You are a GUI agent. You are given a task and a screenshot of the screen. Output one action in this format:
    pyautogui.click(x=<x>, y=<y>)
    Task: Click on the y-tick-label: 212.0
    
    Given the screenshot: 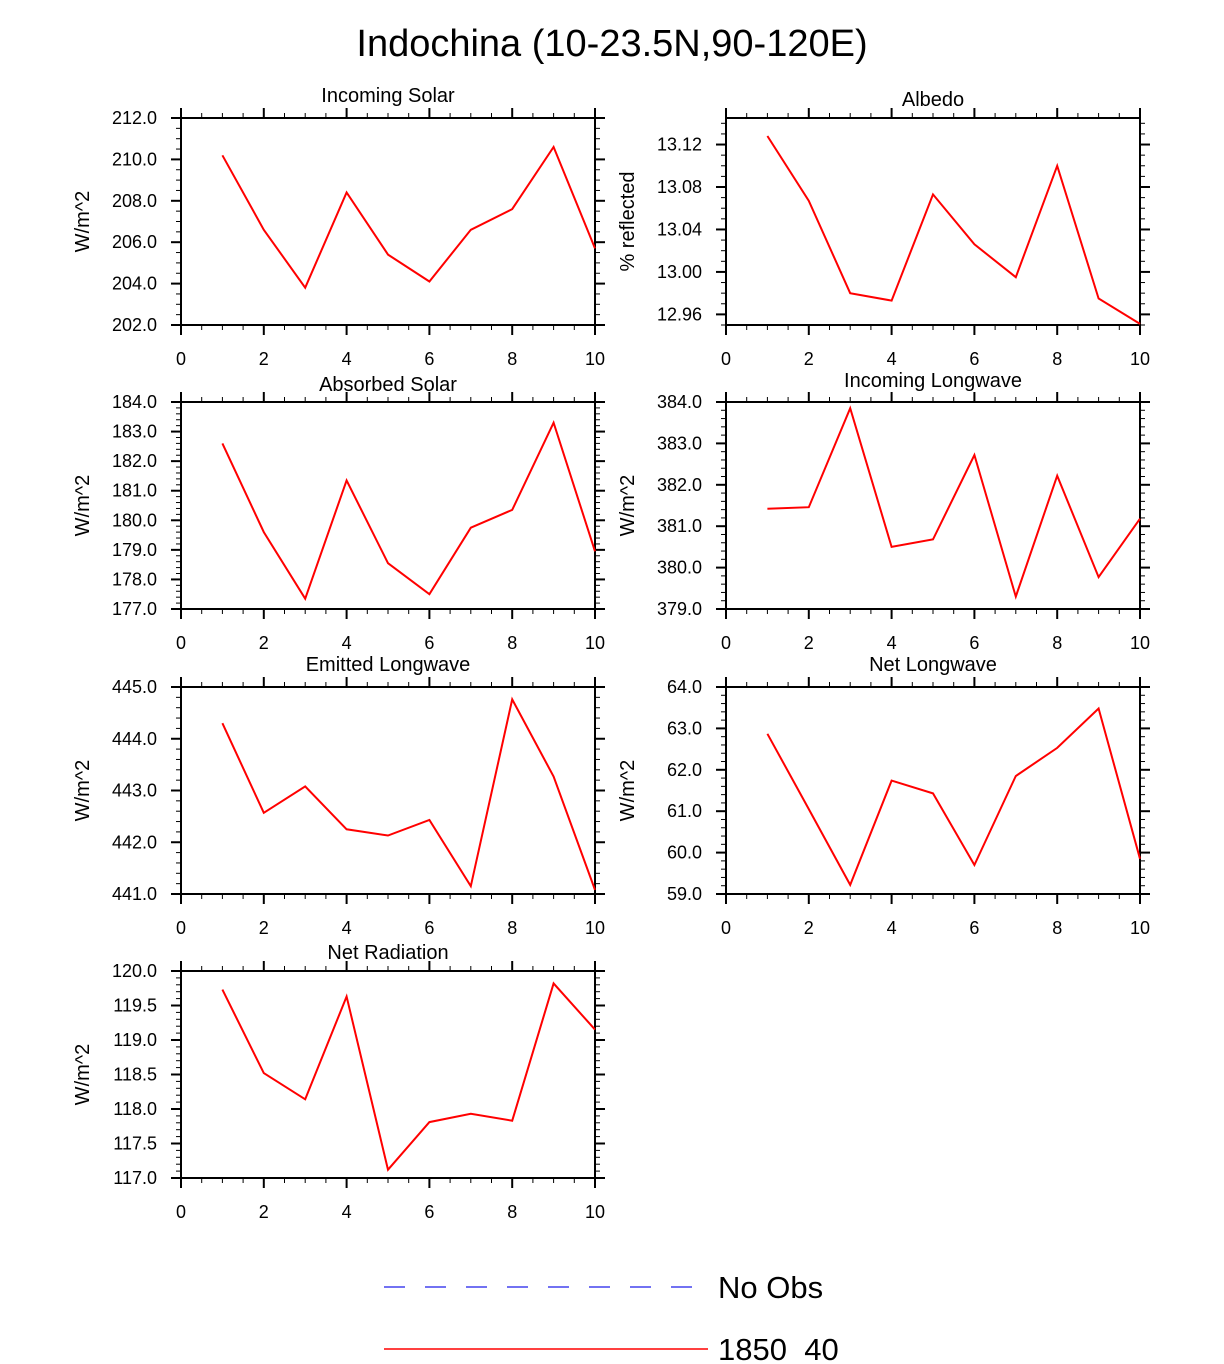 What is the action you would take?
    pyautogui.click(x=134, y=118)
    